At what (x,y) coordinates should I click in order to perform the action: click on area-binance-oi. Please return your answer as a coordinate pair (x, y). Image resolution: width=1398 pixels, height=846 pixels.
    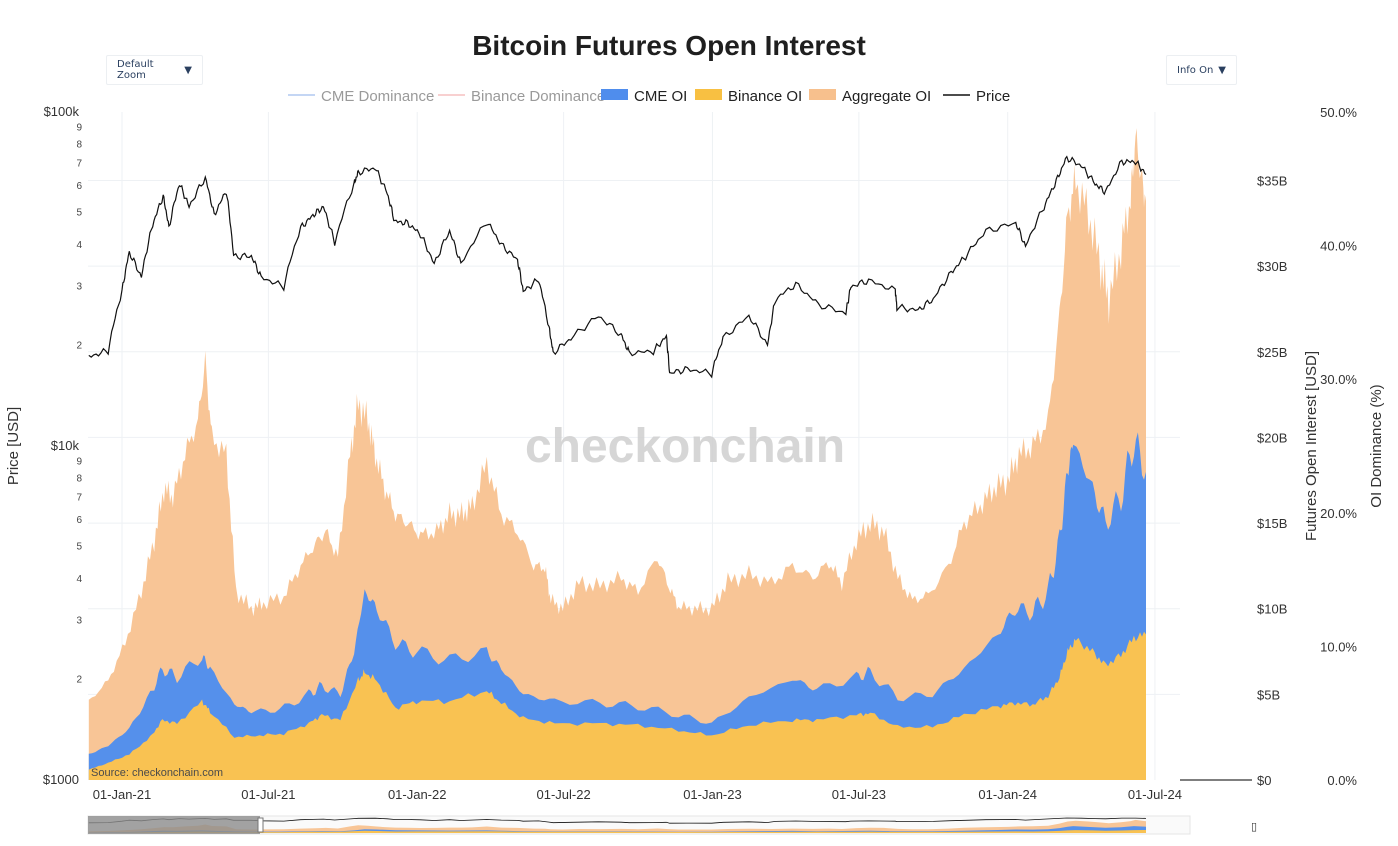
    Looking at the image, I should click on (617, 705).